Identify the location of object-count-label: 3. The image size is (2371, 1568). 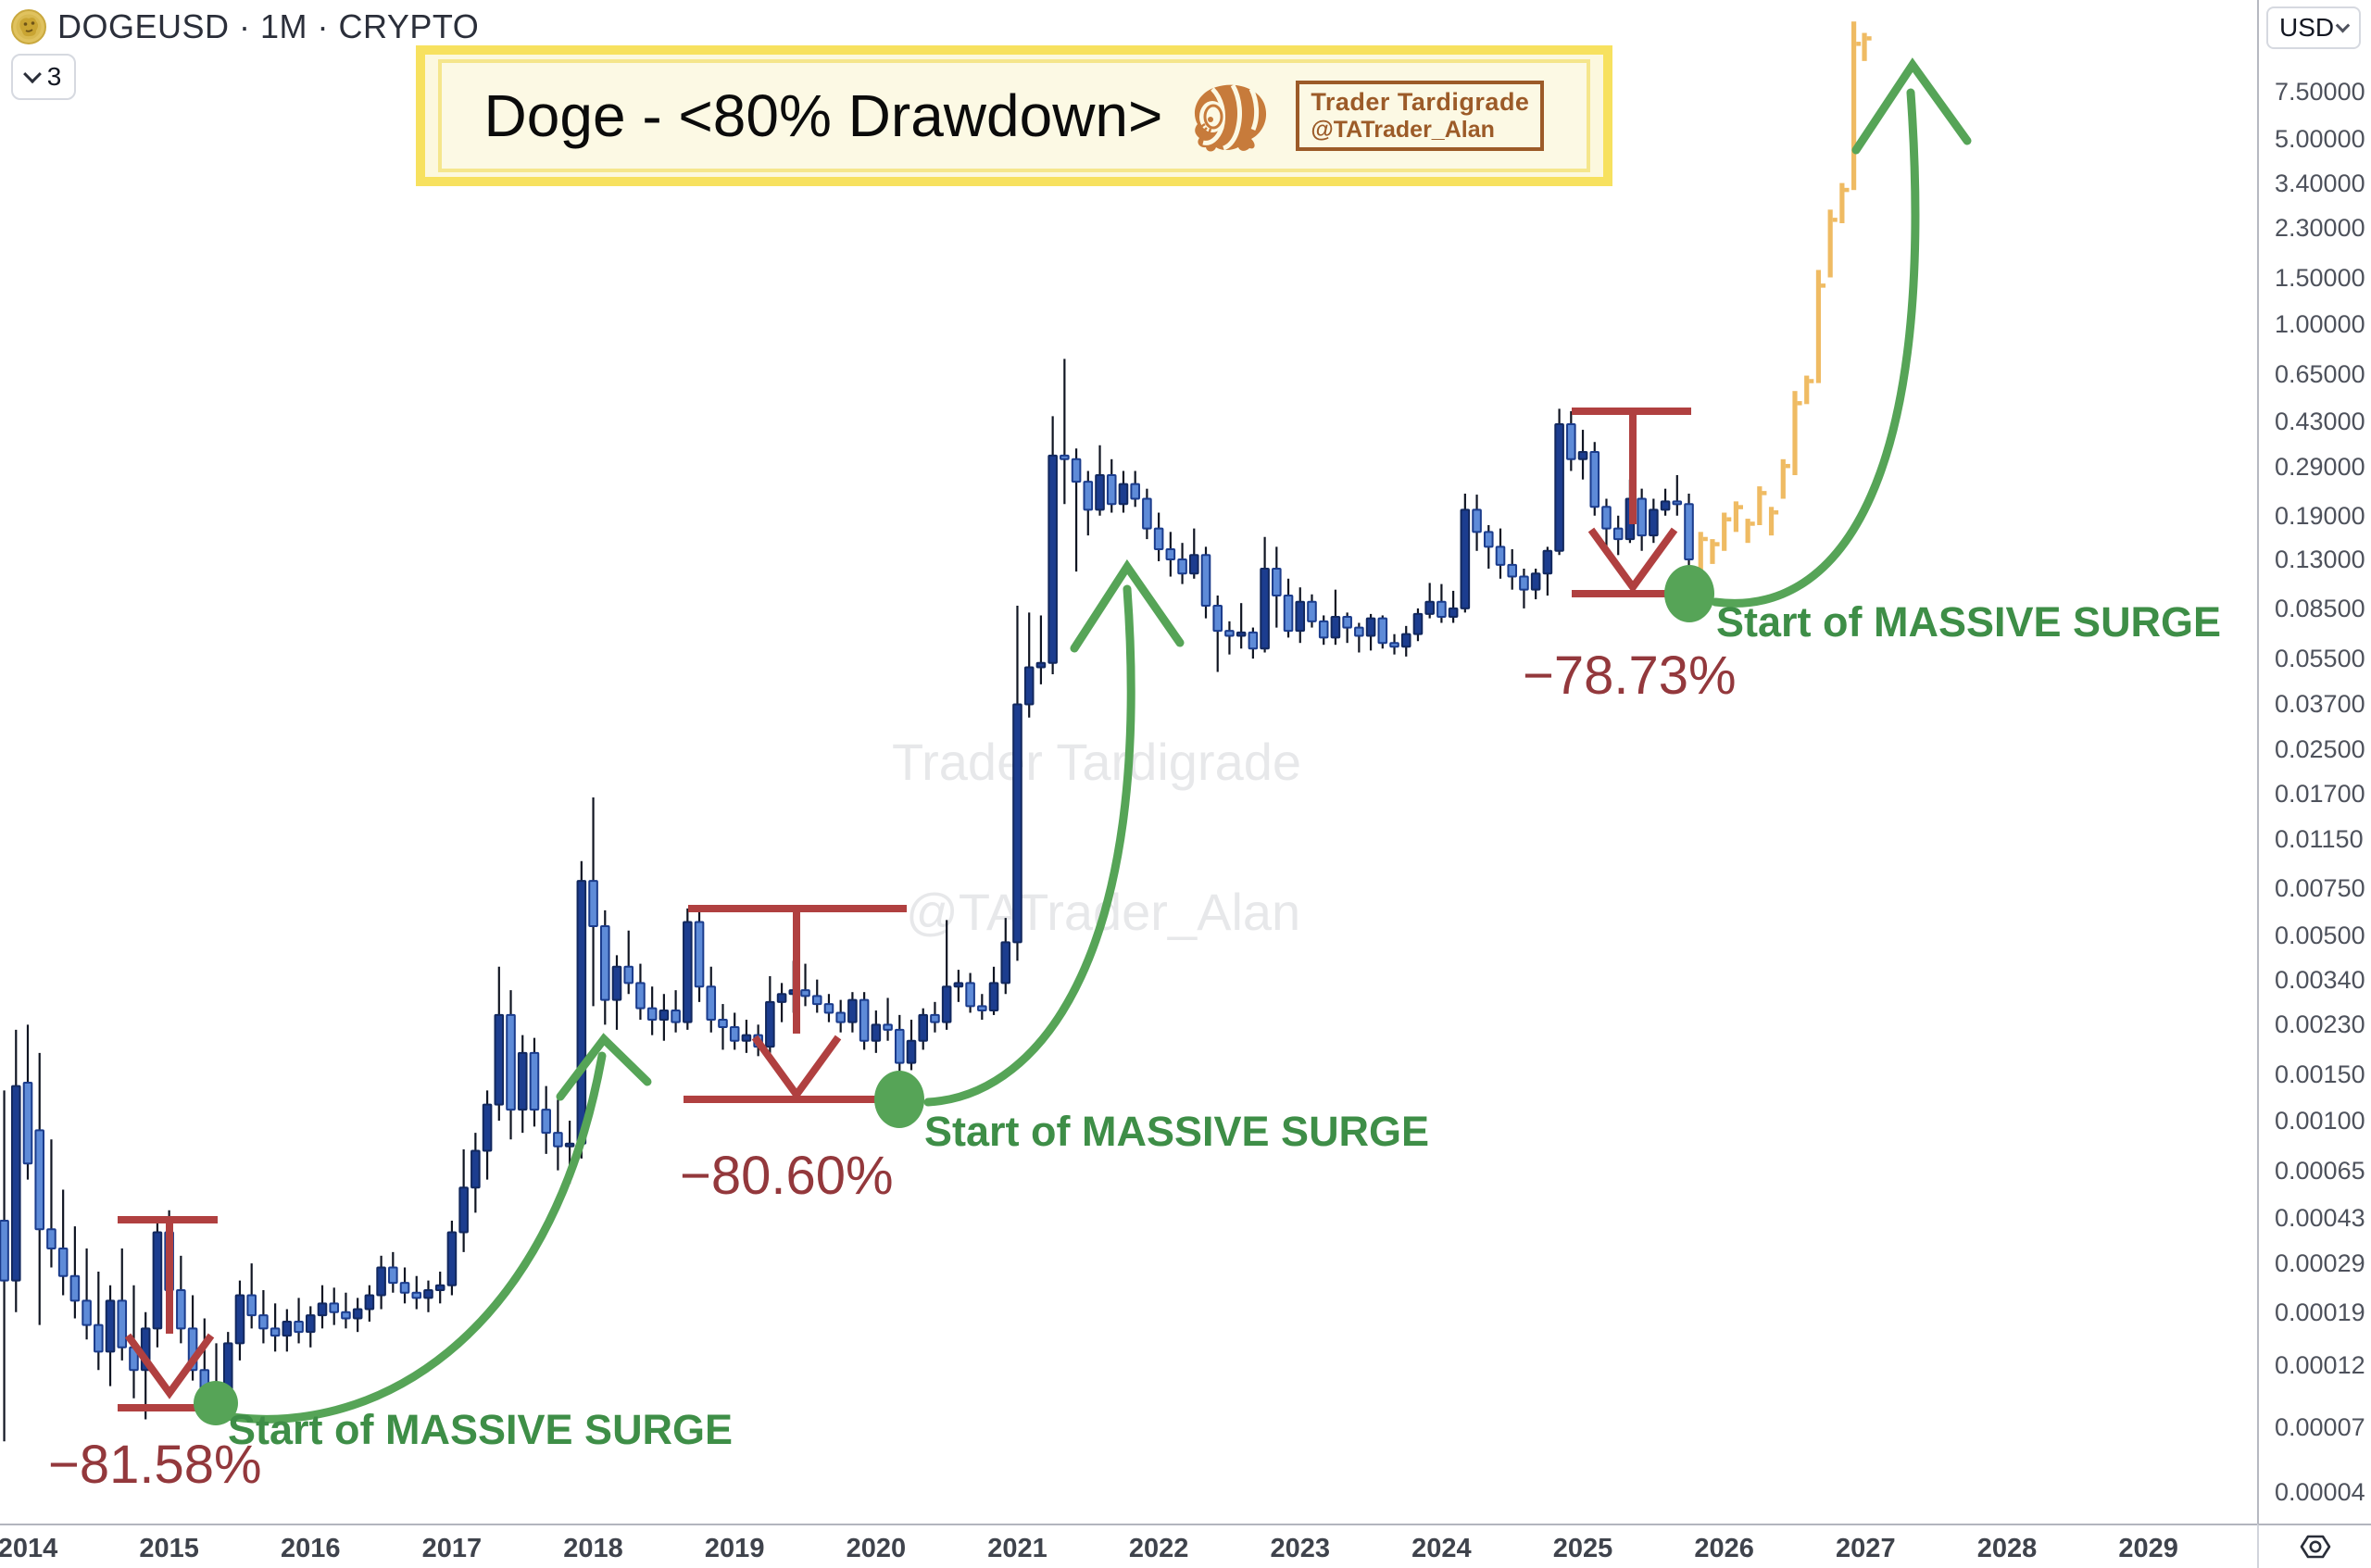
(54, 77).